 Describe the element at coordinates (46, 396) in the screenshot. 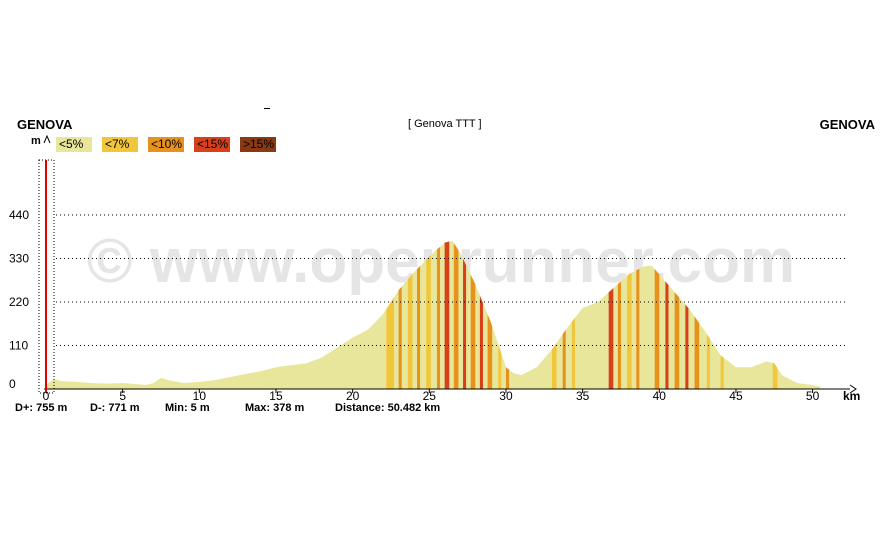

I see `x-tick-label: 0` at that location.